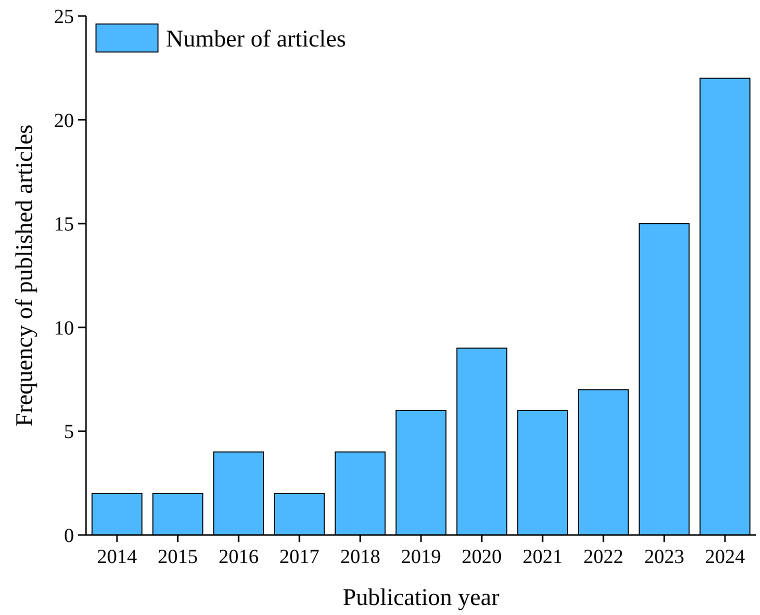 Image resolution: width=760 pixels, height=615 pixels. Describe the element at coordinates (238, 557) in the screenshot. I see `x-tick-label: 2016` at that location.